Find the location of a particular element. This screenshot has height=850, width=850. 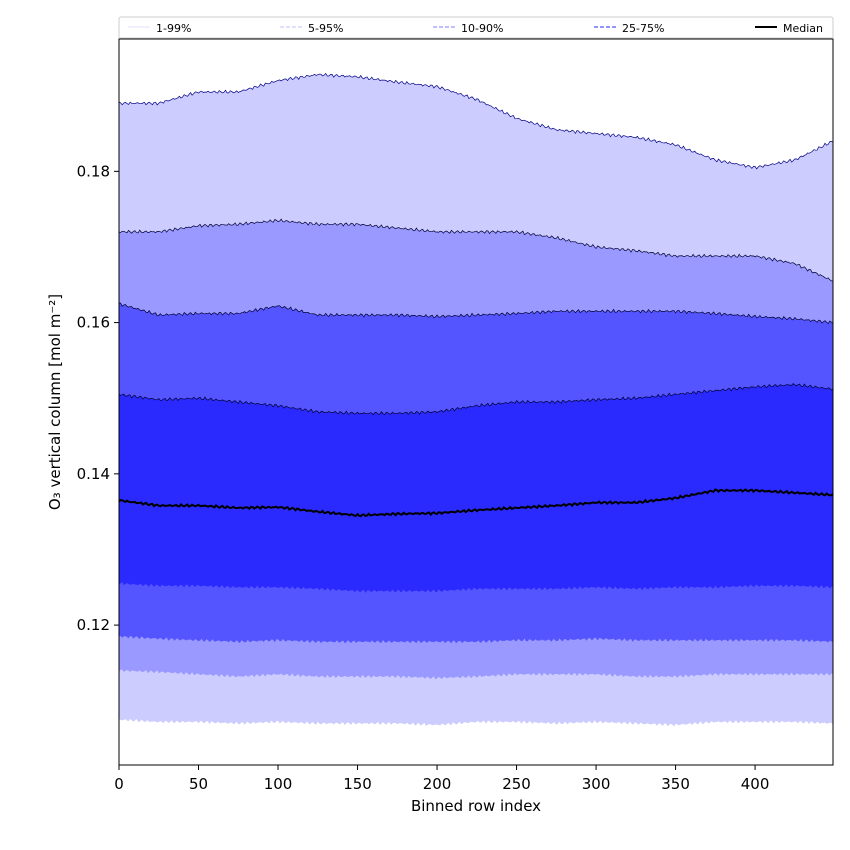

x-axis: 0 50 100 150 200 250 300 350 400 is located at coordinates (441, 779).